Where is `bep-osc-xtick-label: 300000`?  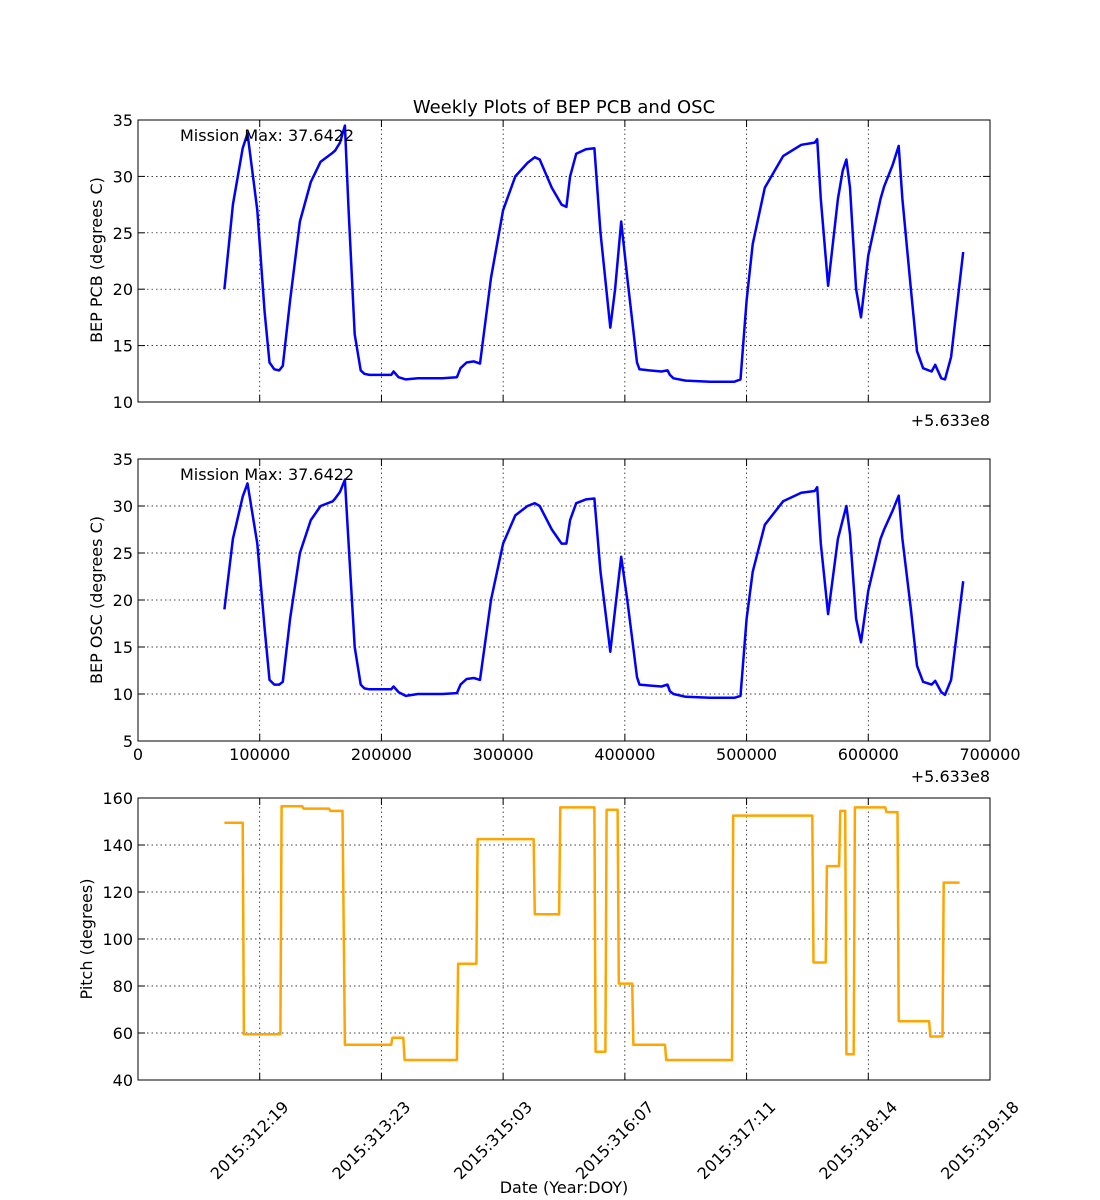
bep-osc-xtick-label: 300000 is located at coordinates (503, 754).